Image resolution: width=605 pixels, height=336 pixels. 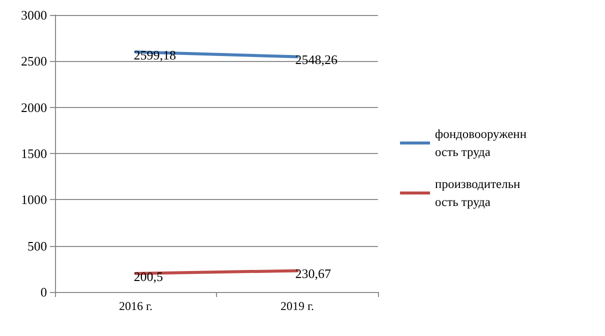 What do you see at coordinates (34, 61) in the screenshot?
I see `y-tick-label: 2500` at bounding box center [34, 61].